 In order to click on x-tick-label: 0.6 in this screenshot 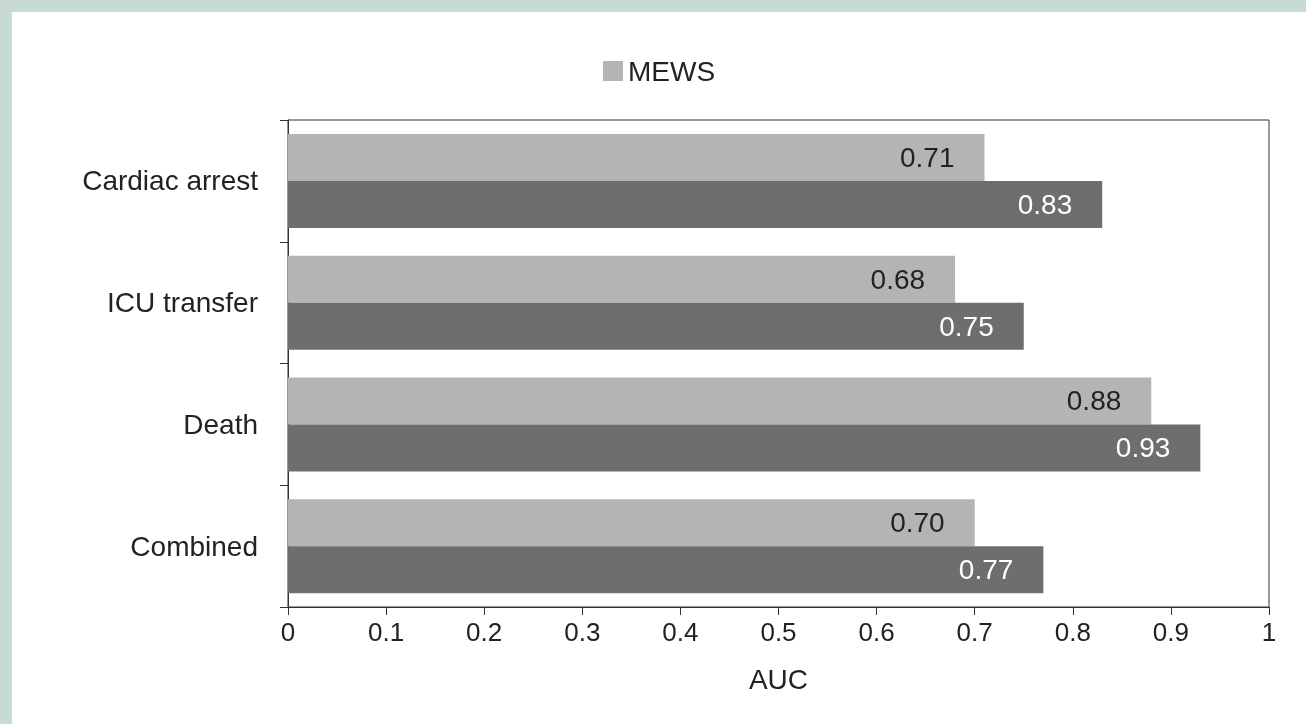, I will do `click(876, 632)`.